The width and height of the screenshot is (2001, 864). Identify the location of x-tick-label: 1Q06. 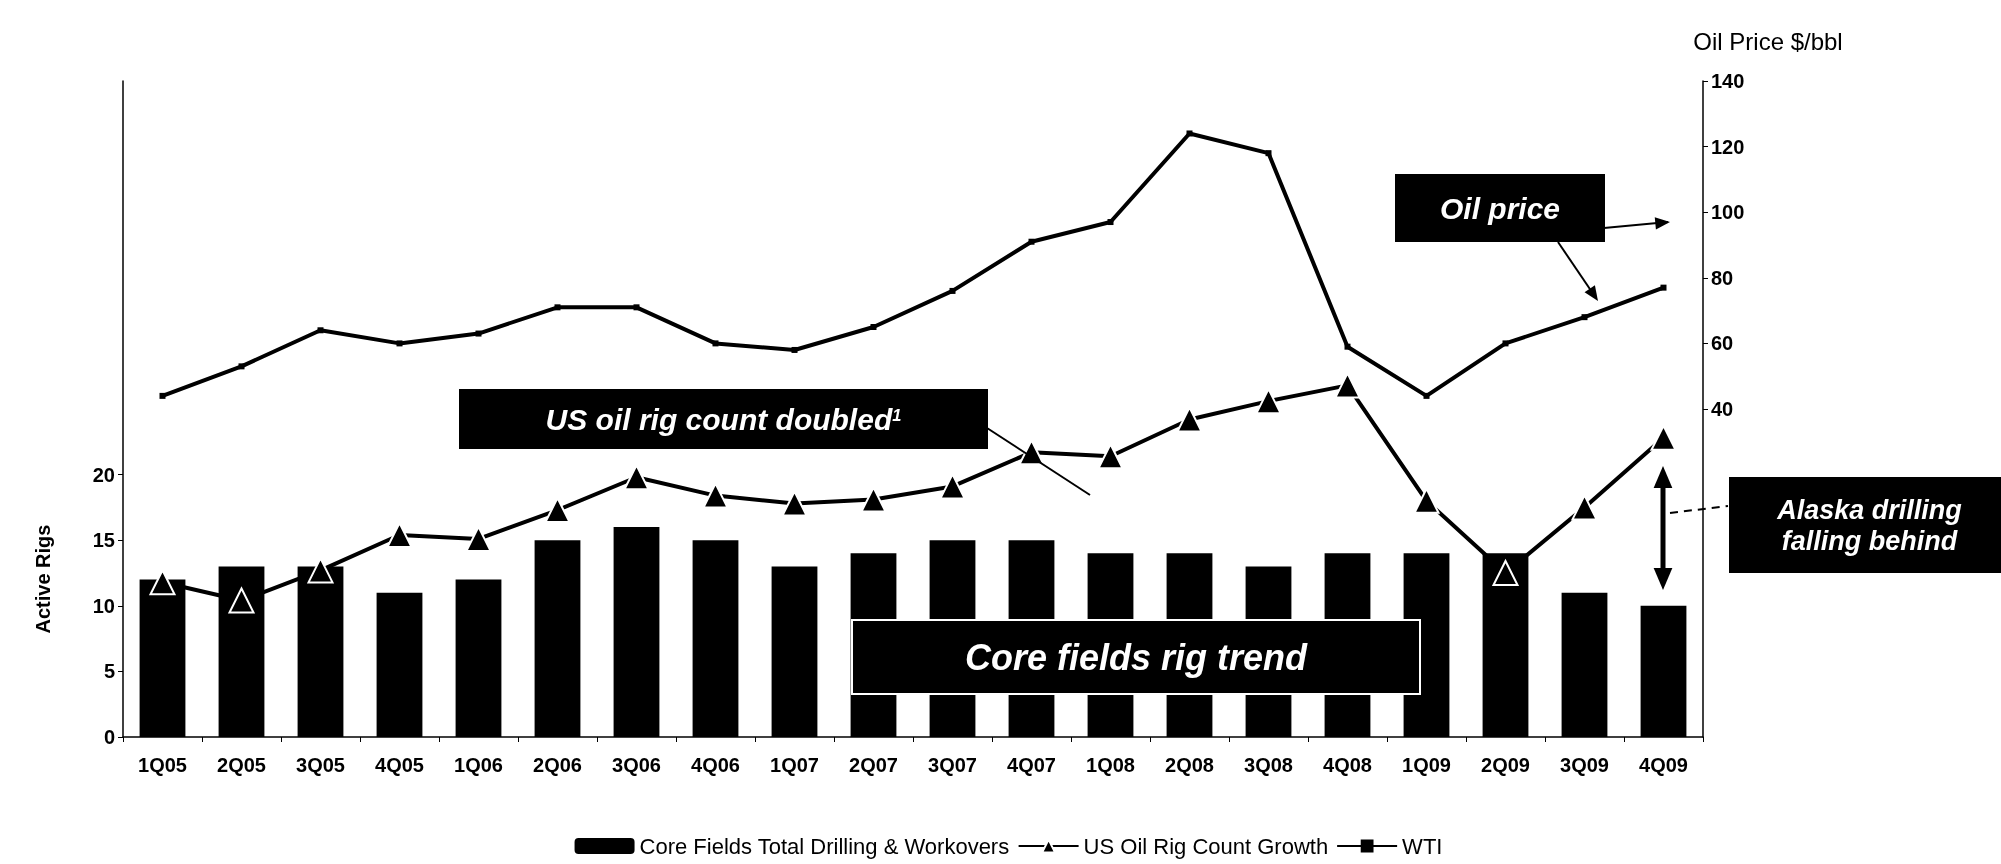
(478, 765).